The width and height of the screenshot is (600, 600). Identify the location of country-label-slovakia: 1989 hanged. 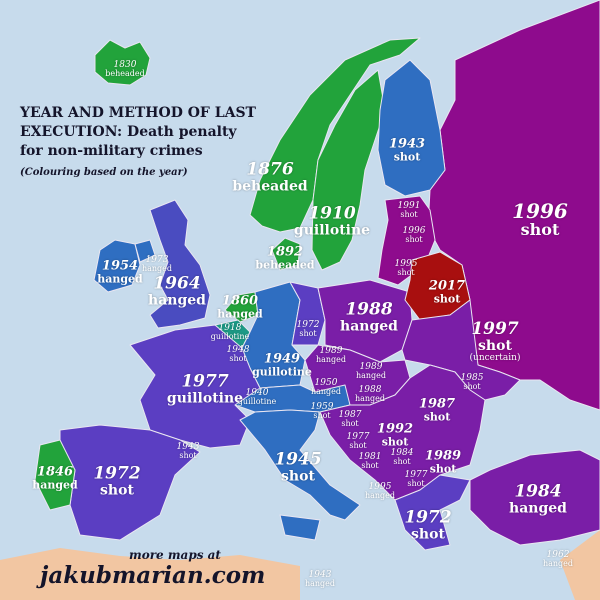
(371, 371).